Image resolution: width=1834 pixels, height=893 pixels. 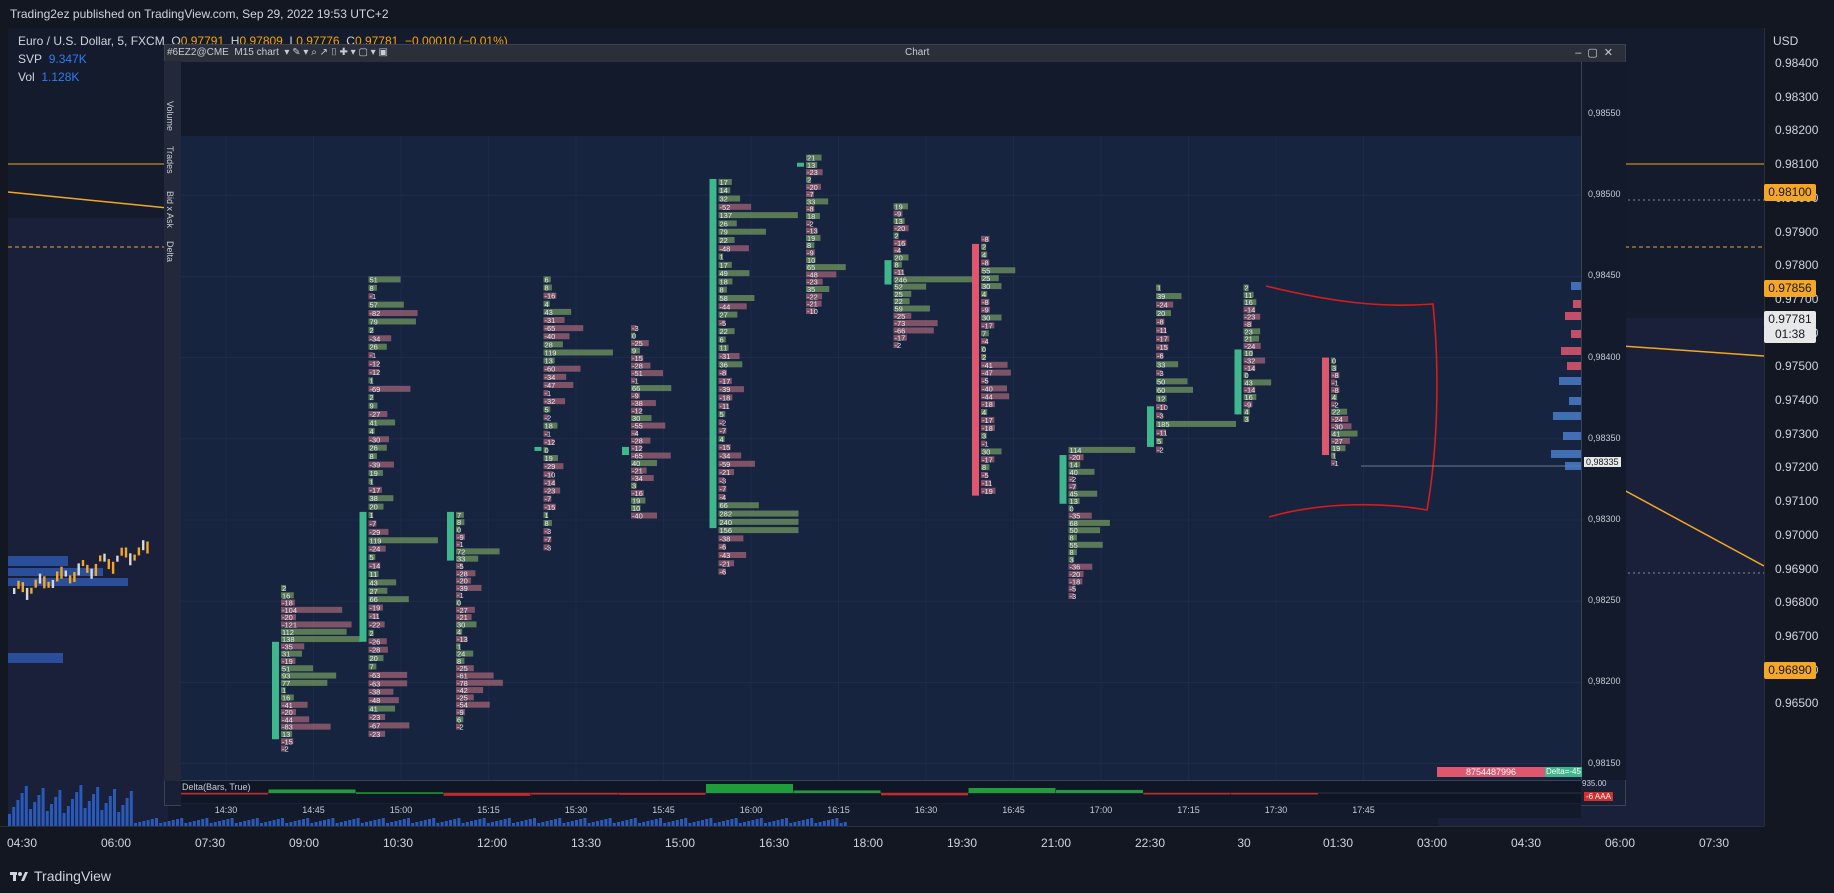 I want to click on footprint-cell-value: 8, so click(x=809, y=245).